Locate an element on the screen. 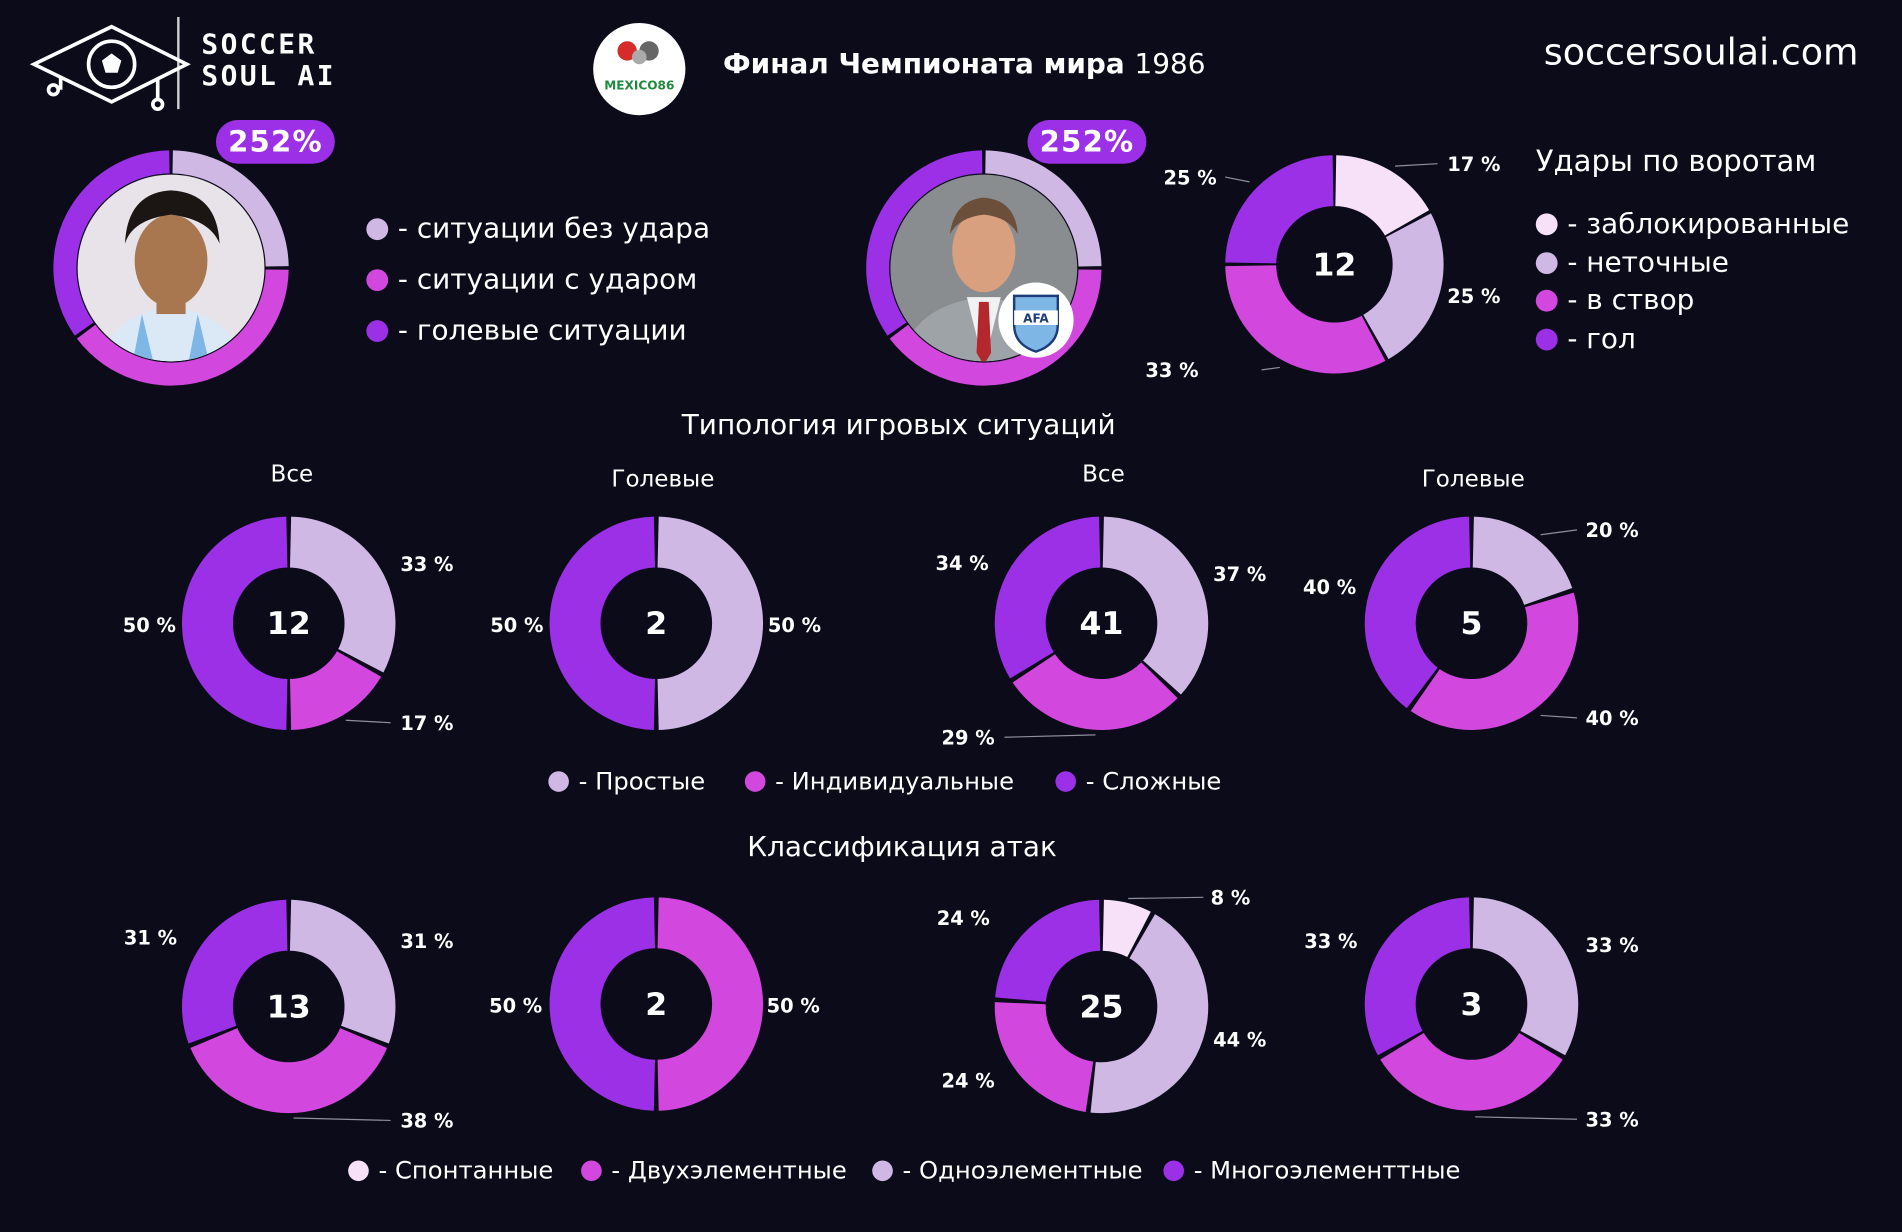 This screenshot has width=1902, height=1232. donut-typology-goal-right: 20 % 40 % 40 % 5 is located at coordinates (1471, 623).